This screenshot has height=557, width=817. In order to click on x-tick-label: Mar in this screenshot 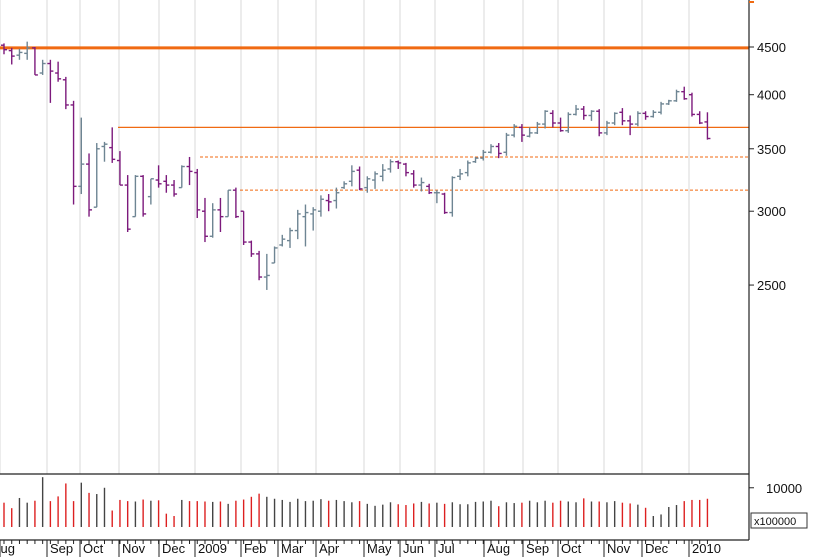, I will do `click(292, 548)`.